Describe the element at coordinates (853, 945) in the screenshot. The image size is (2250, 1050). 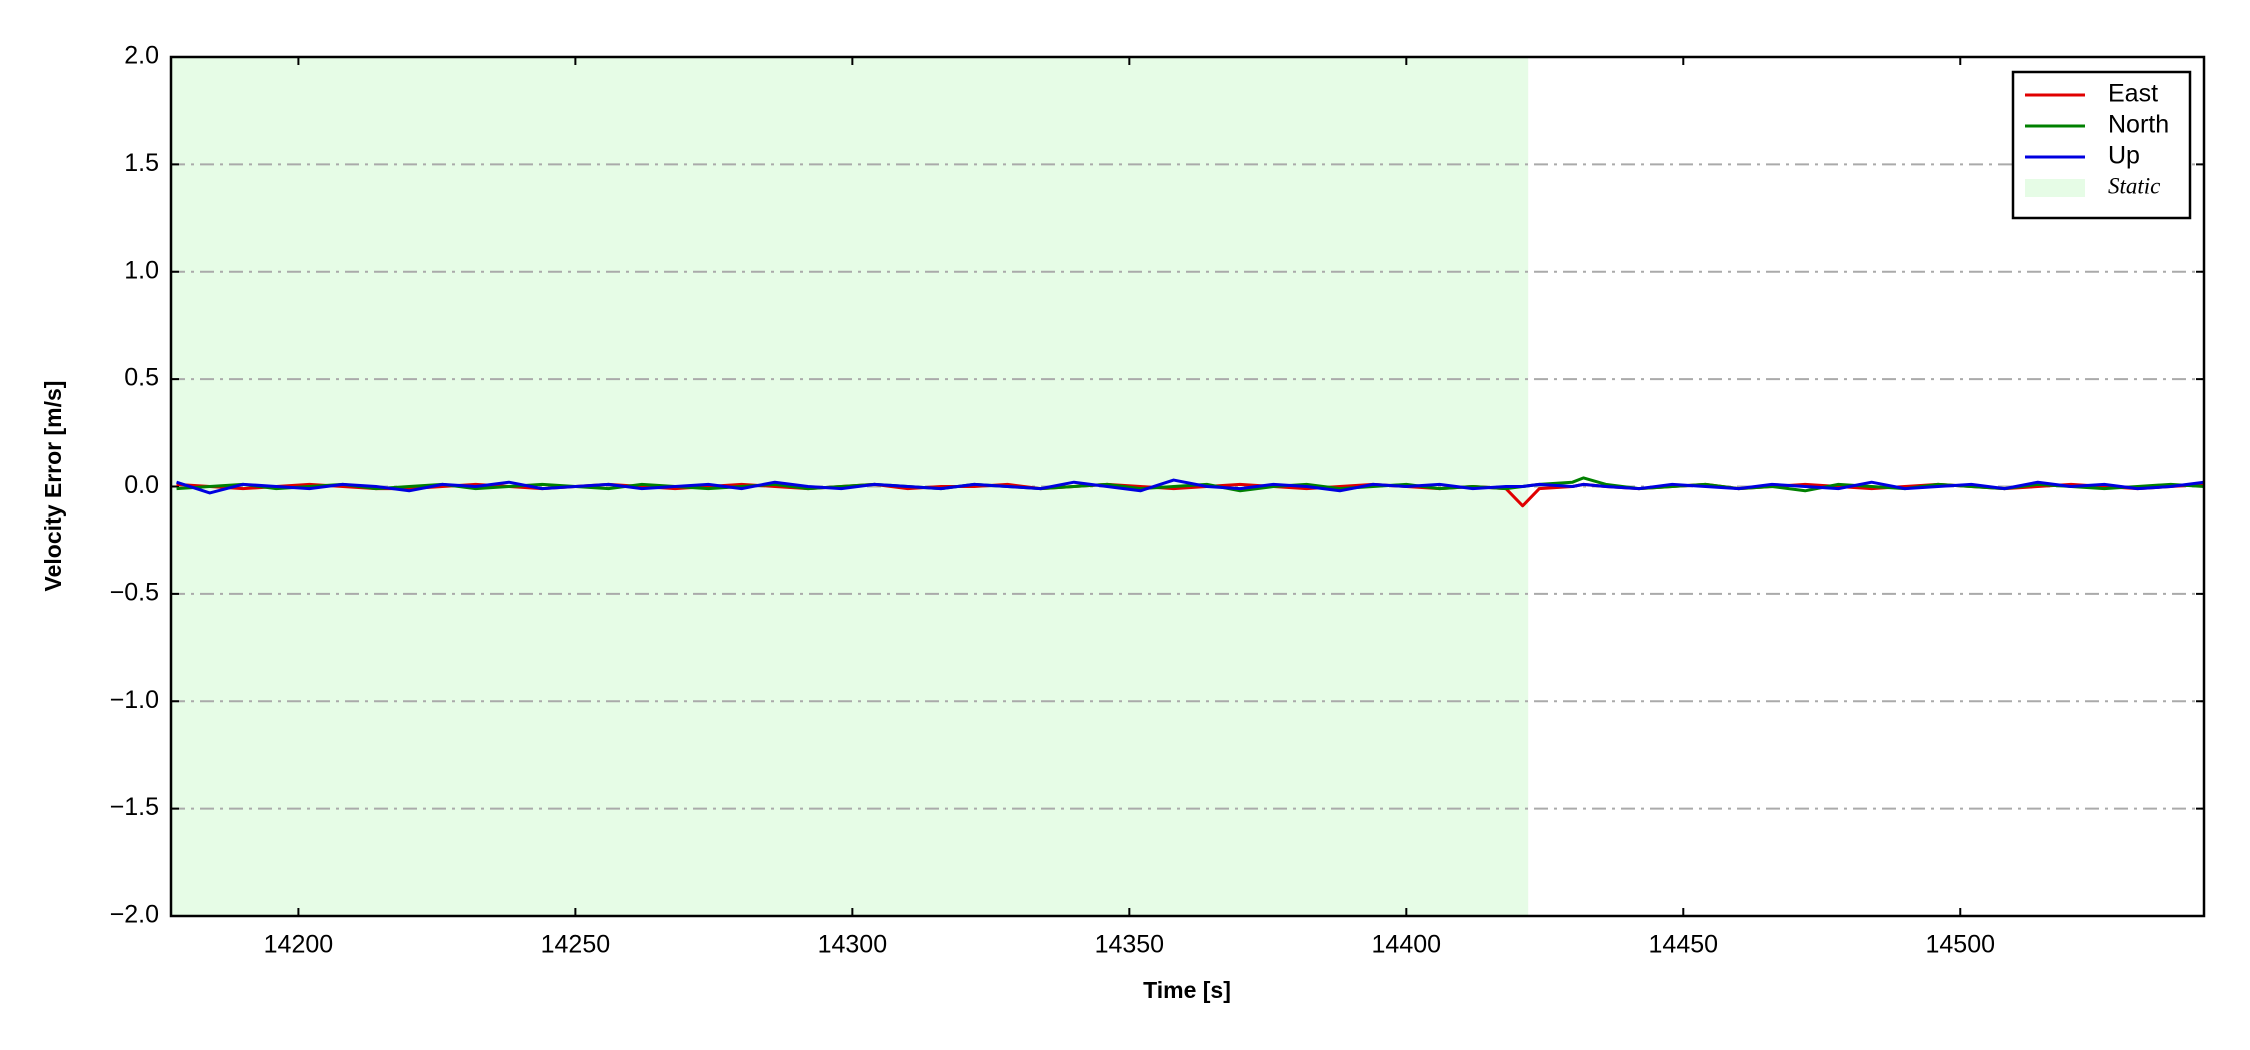
I see `x-tick-label: 14300` at that location.